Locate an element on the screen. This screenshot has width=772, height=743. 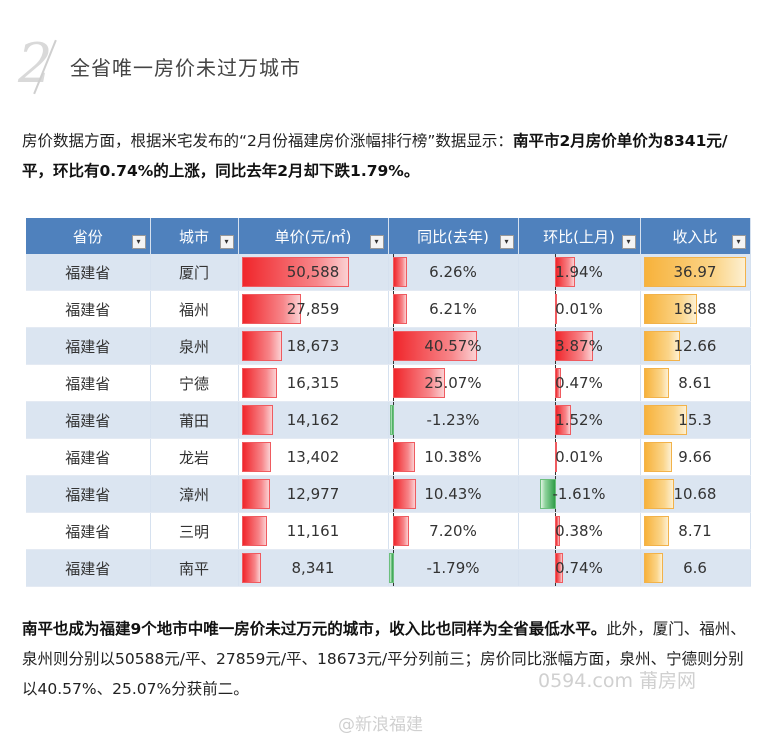
cell-price-value: 16,315 is located at coordinates (313, 383).